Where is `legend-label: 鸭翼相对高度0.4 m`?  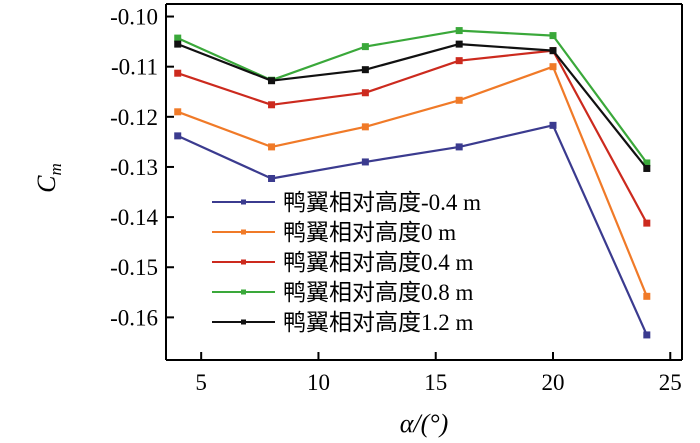 legend-label: 鸭翼相对高度0.4 m is located at coordinates (378, 262).